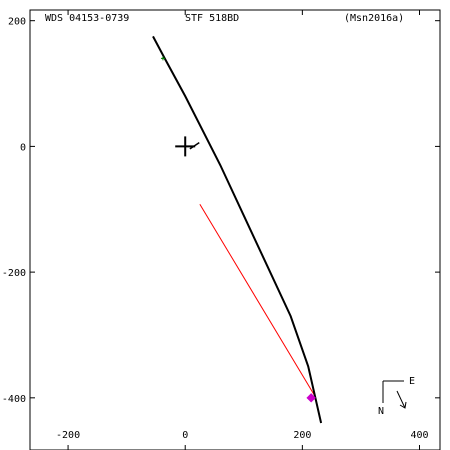 This screenshot has height=450, width=450. What do you see at coordinates (14, 399) in the screenshot?
I see `y-tick-label-3: -400` at bounding box center [14, 399].